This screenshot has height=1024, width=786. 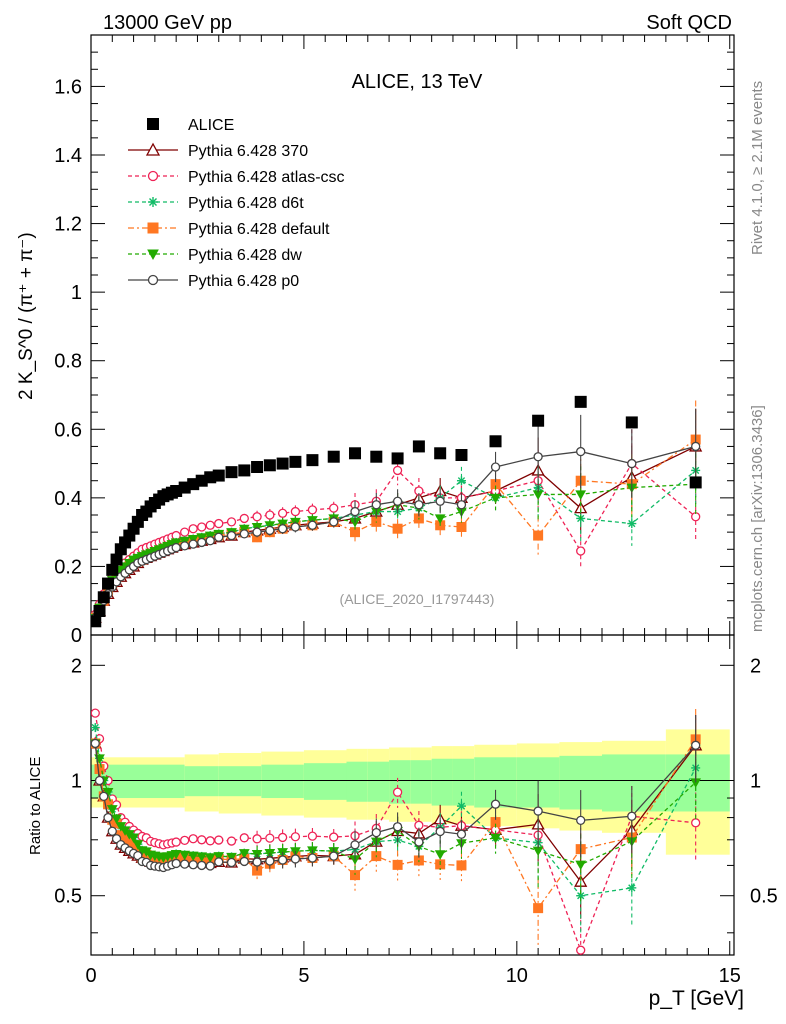 I want to click on legend-item: Pythia 6.428 dw, so click(x=215, y=255).